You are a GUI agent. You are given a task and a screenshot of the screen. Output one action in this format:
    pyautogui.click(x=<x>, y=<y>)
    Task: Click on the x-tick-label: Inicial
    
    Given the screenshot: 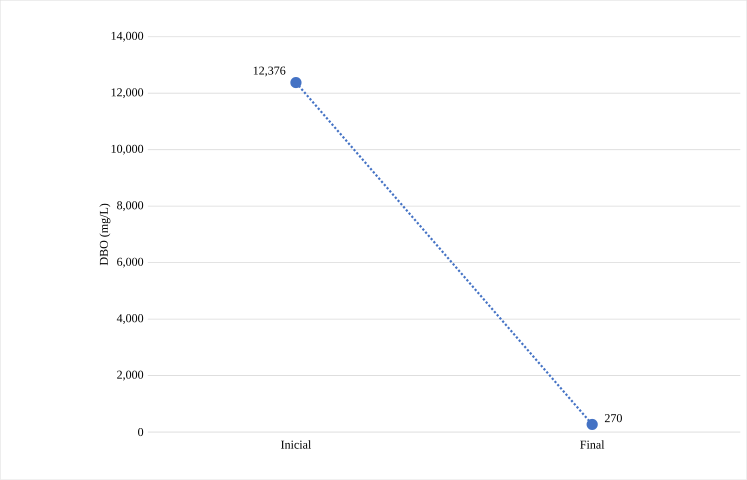 What is the action you would take?
    pyautogui.click(x=296, y=444)
    